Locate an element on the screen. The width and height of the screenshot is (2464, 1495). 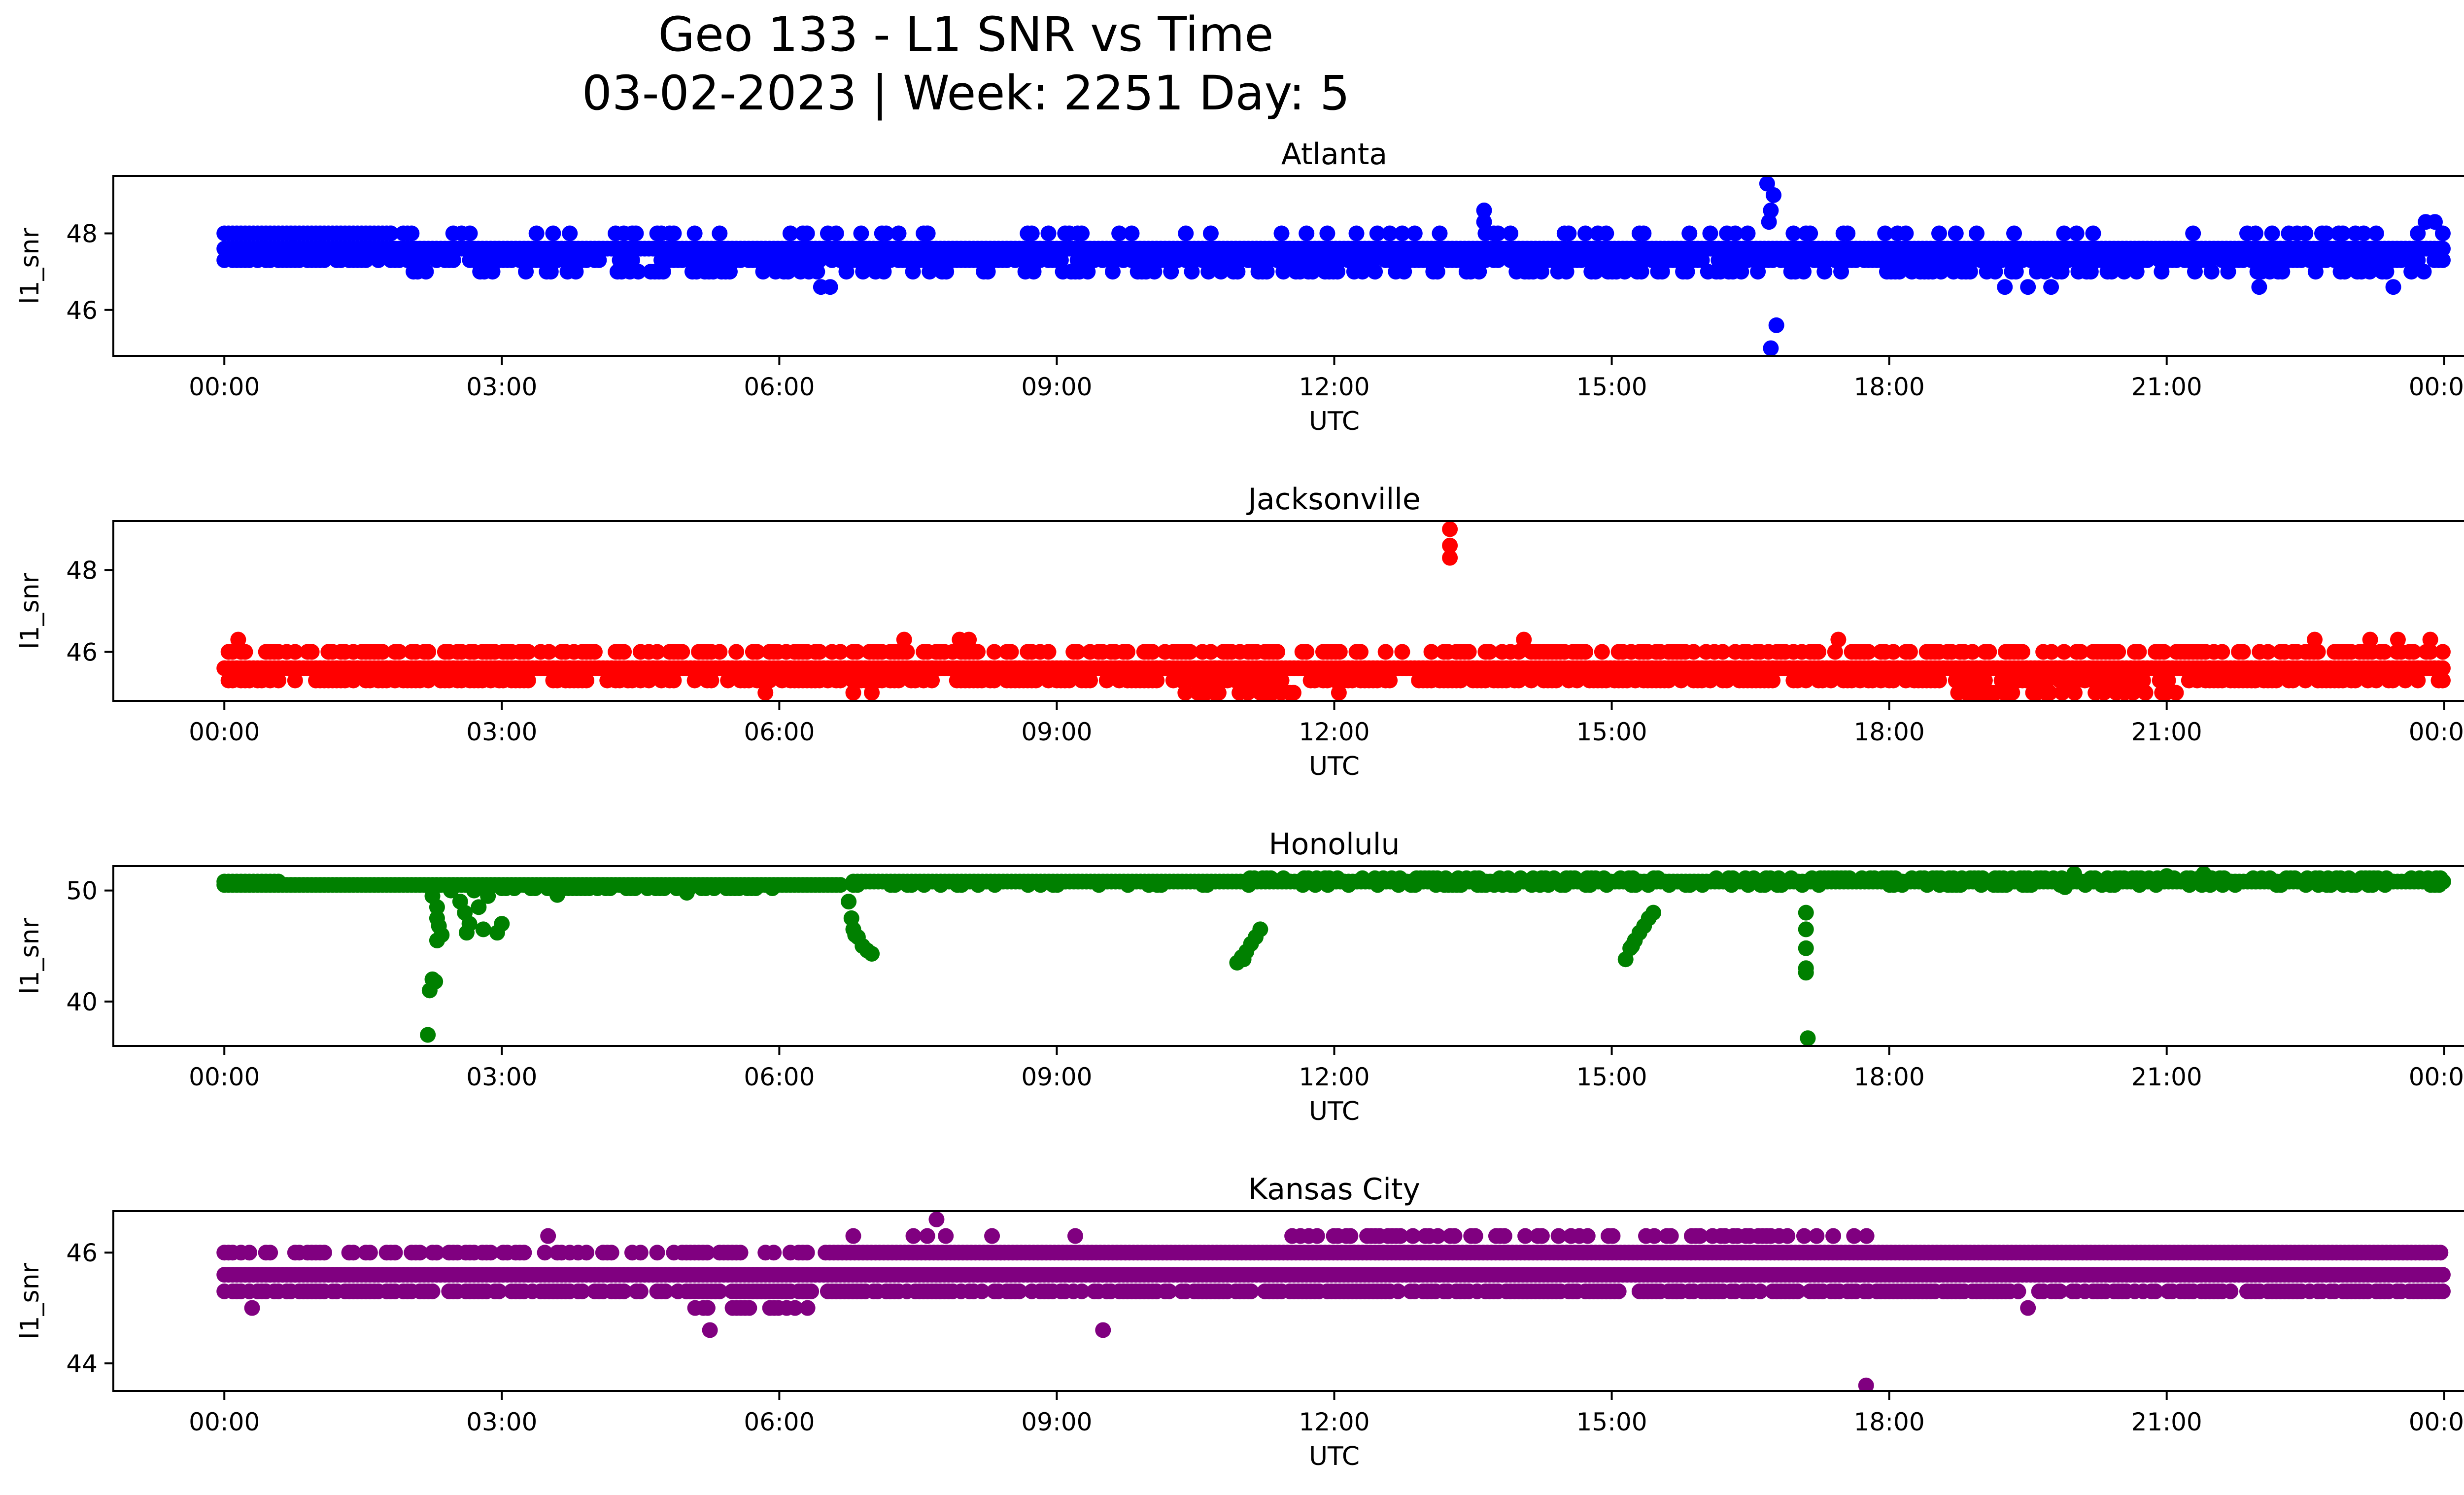
y-tick-label: 44 is located at coordinates (82, 1364).